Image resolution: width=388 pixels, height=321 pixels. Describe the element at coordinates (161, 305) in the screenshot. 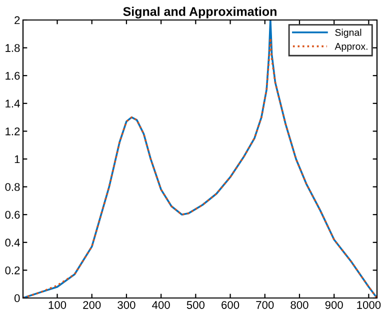

I see `x-tick-label: 400` at that location.